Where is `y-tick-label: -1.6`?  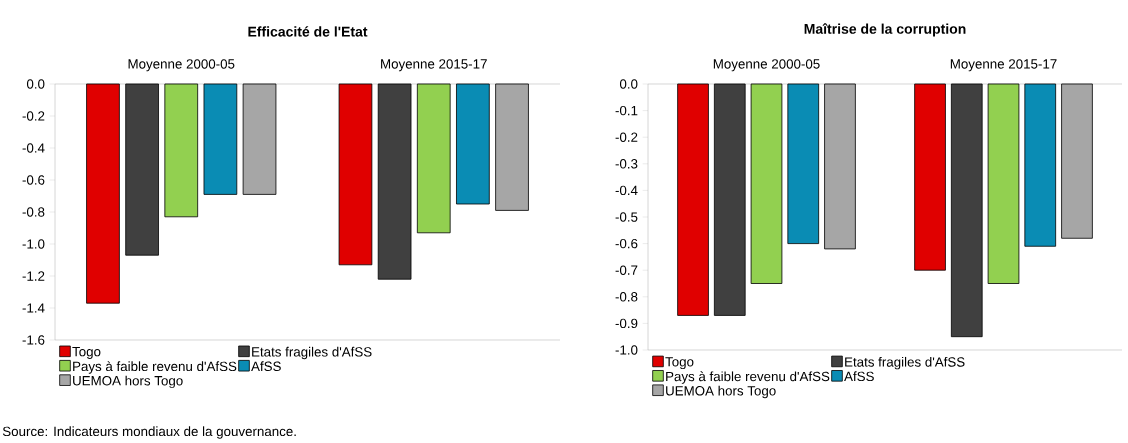
y-tick-label: -1.6 is located at coordinates (33, 340).